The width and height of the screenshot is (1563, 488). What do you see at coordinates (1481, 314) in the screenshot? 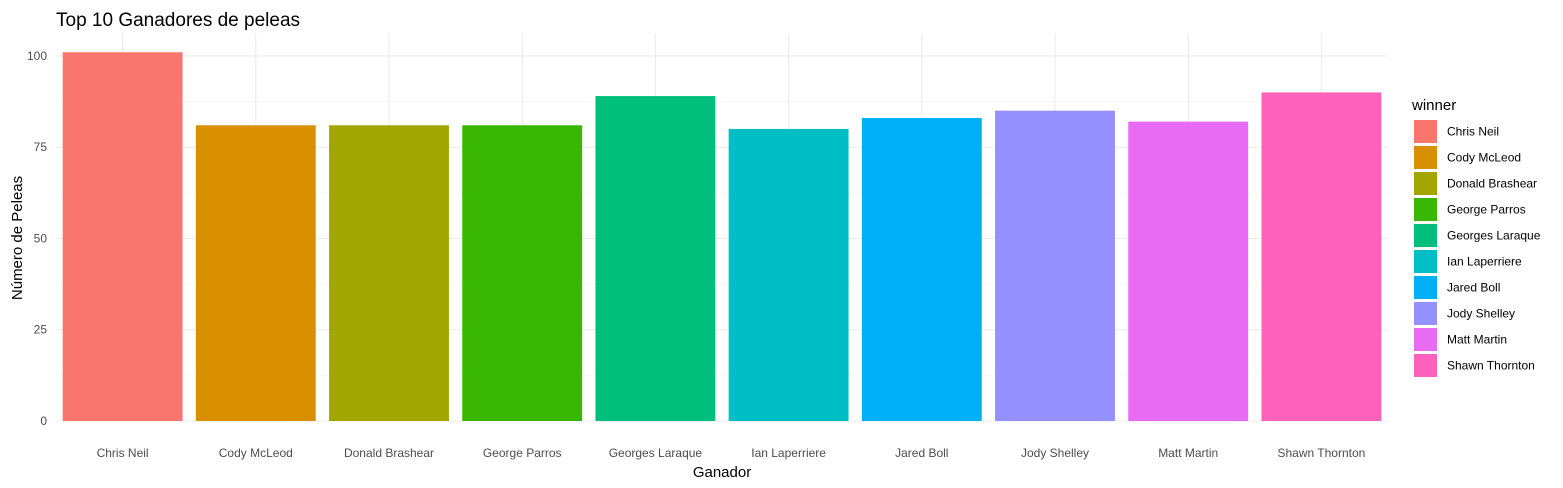
I see `legend-label: Jody Shelley` at bounding box center [1481, 314].